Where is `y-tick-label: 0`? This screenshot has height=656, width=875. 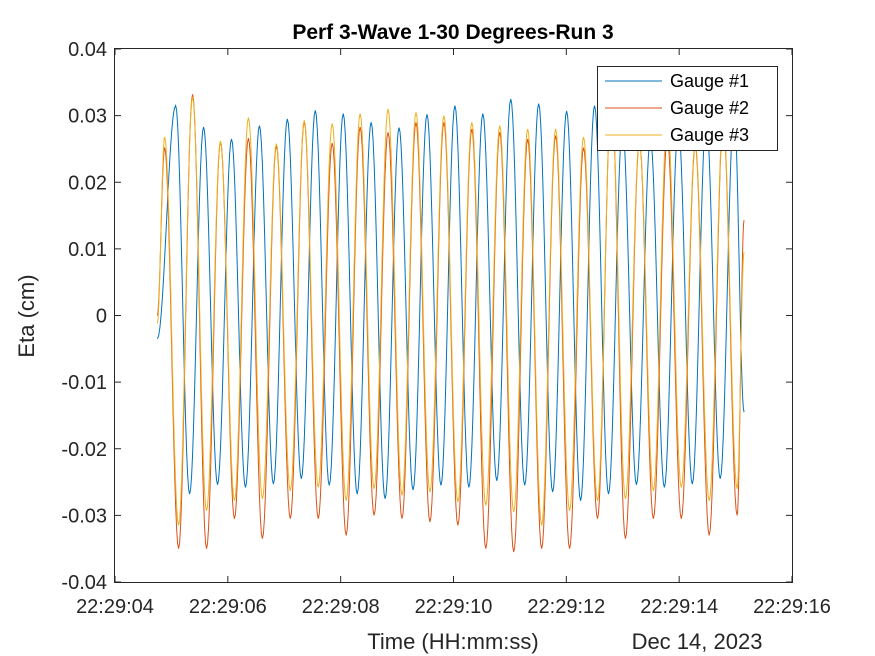
y-tick-label: 0 is located at coordinates (101, 317).